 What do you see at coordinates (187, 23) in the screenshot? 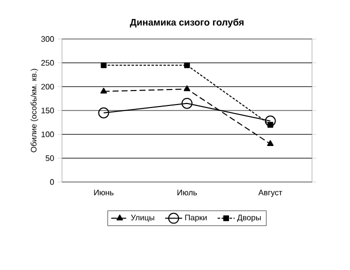
I see `chart-title: Динамика сизого голубя` at bounding box center [187, 23].